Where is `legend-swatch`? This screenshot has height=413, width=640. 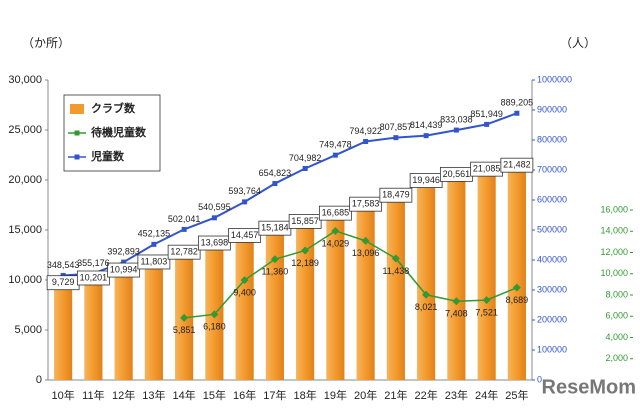
legend-swatch is located at coordinates (77, 109).